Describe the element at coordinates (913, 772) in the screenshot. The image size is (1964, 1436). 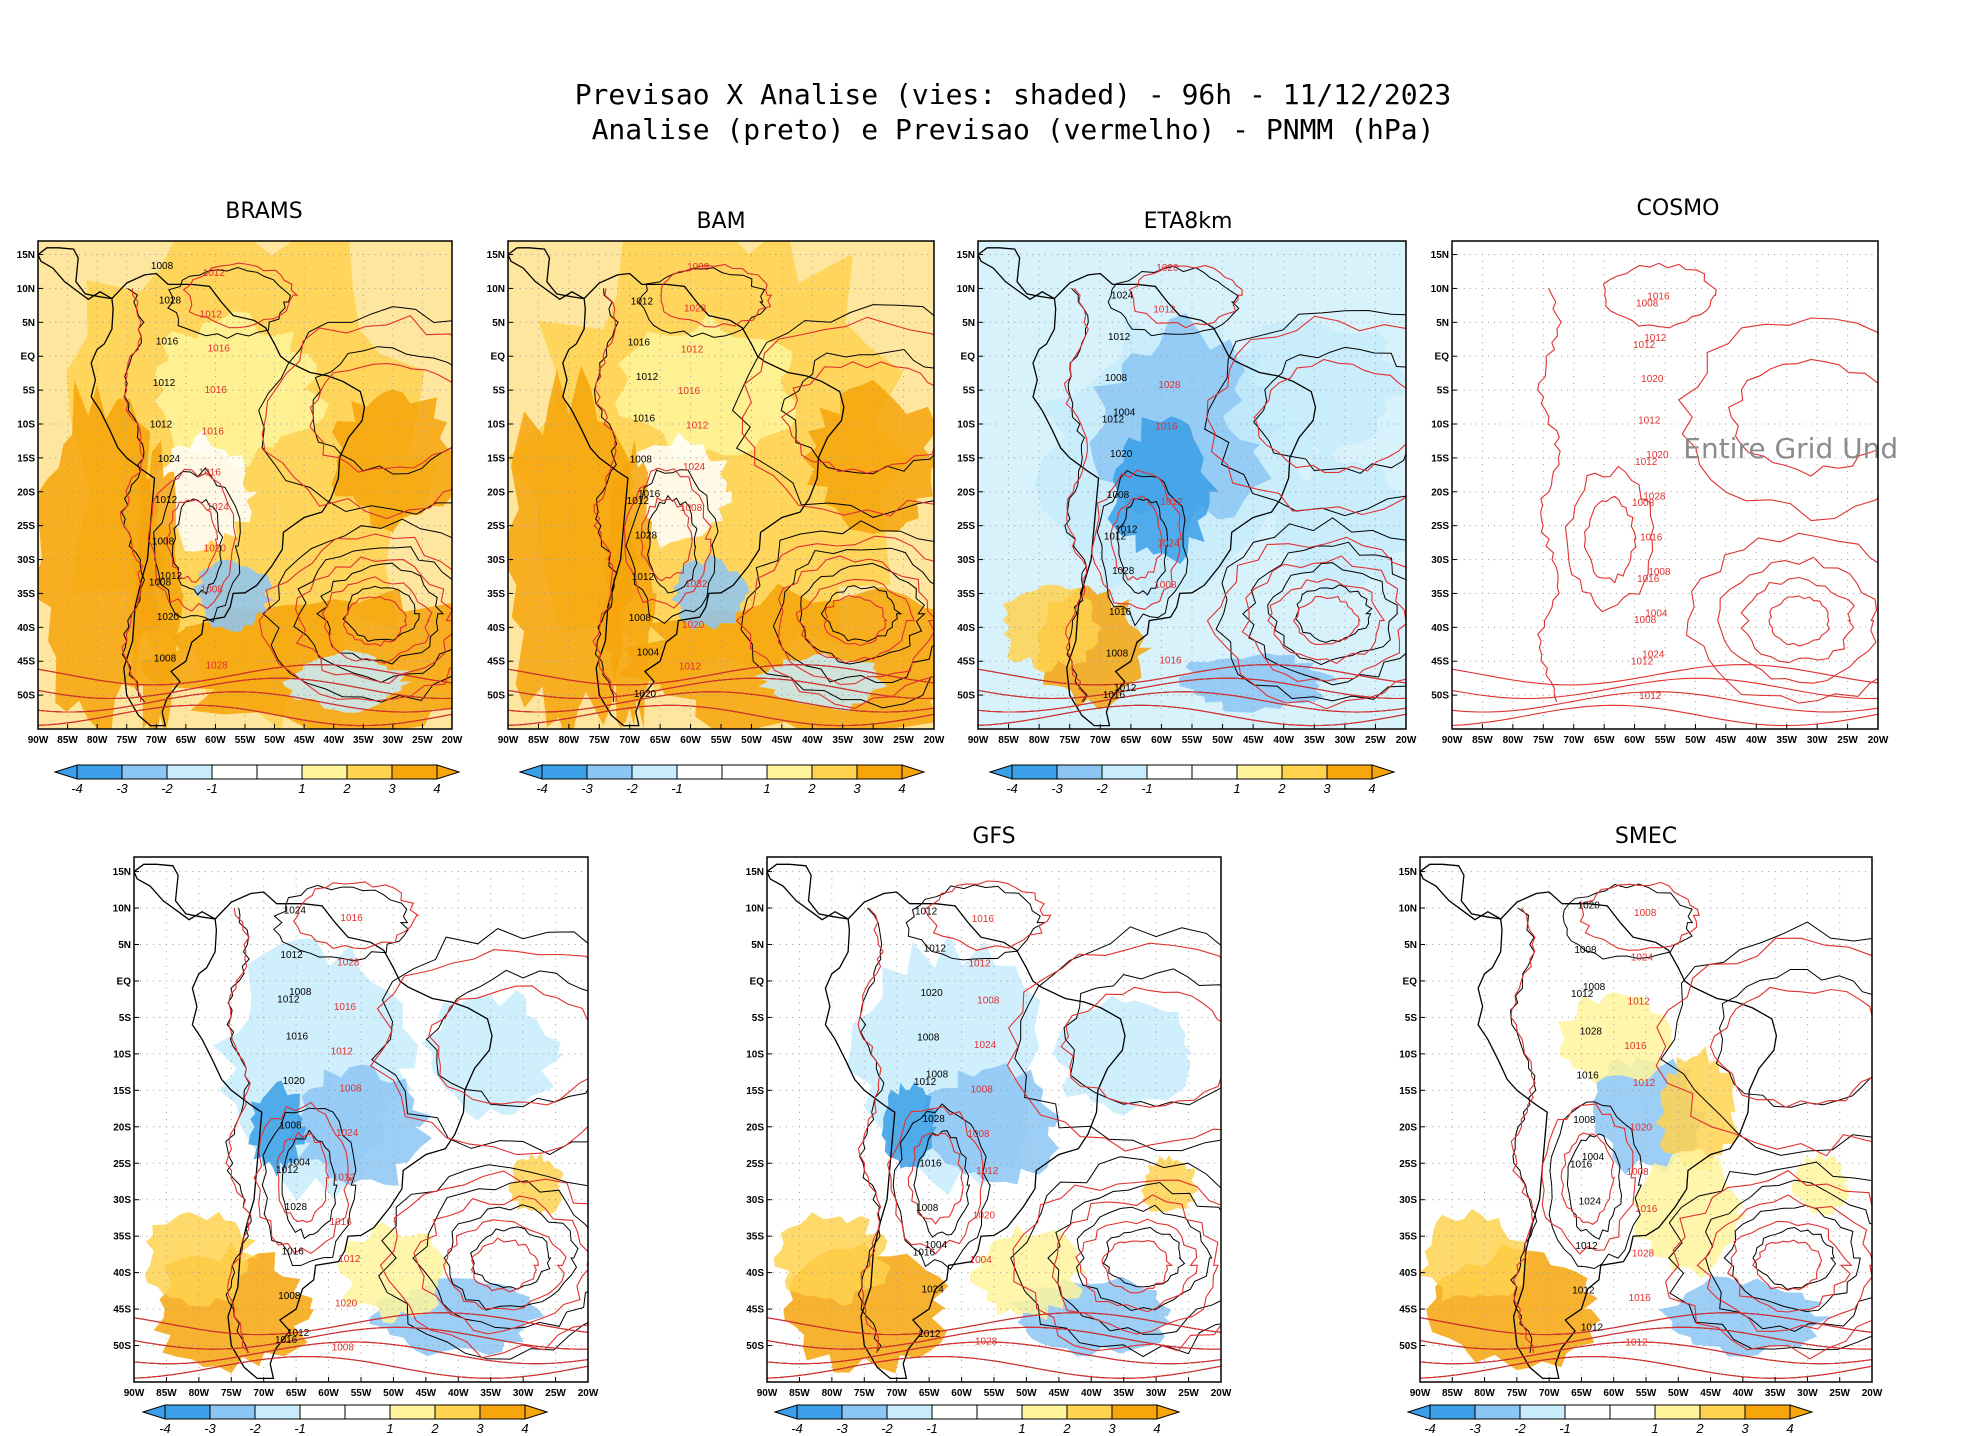
I see `colorbar-arrow-right` at that location.